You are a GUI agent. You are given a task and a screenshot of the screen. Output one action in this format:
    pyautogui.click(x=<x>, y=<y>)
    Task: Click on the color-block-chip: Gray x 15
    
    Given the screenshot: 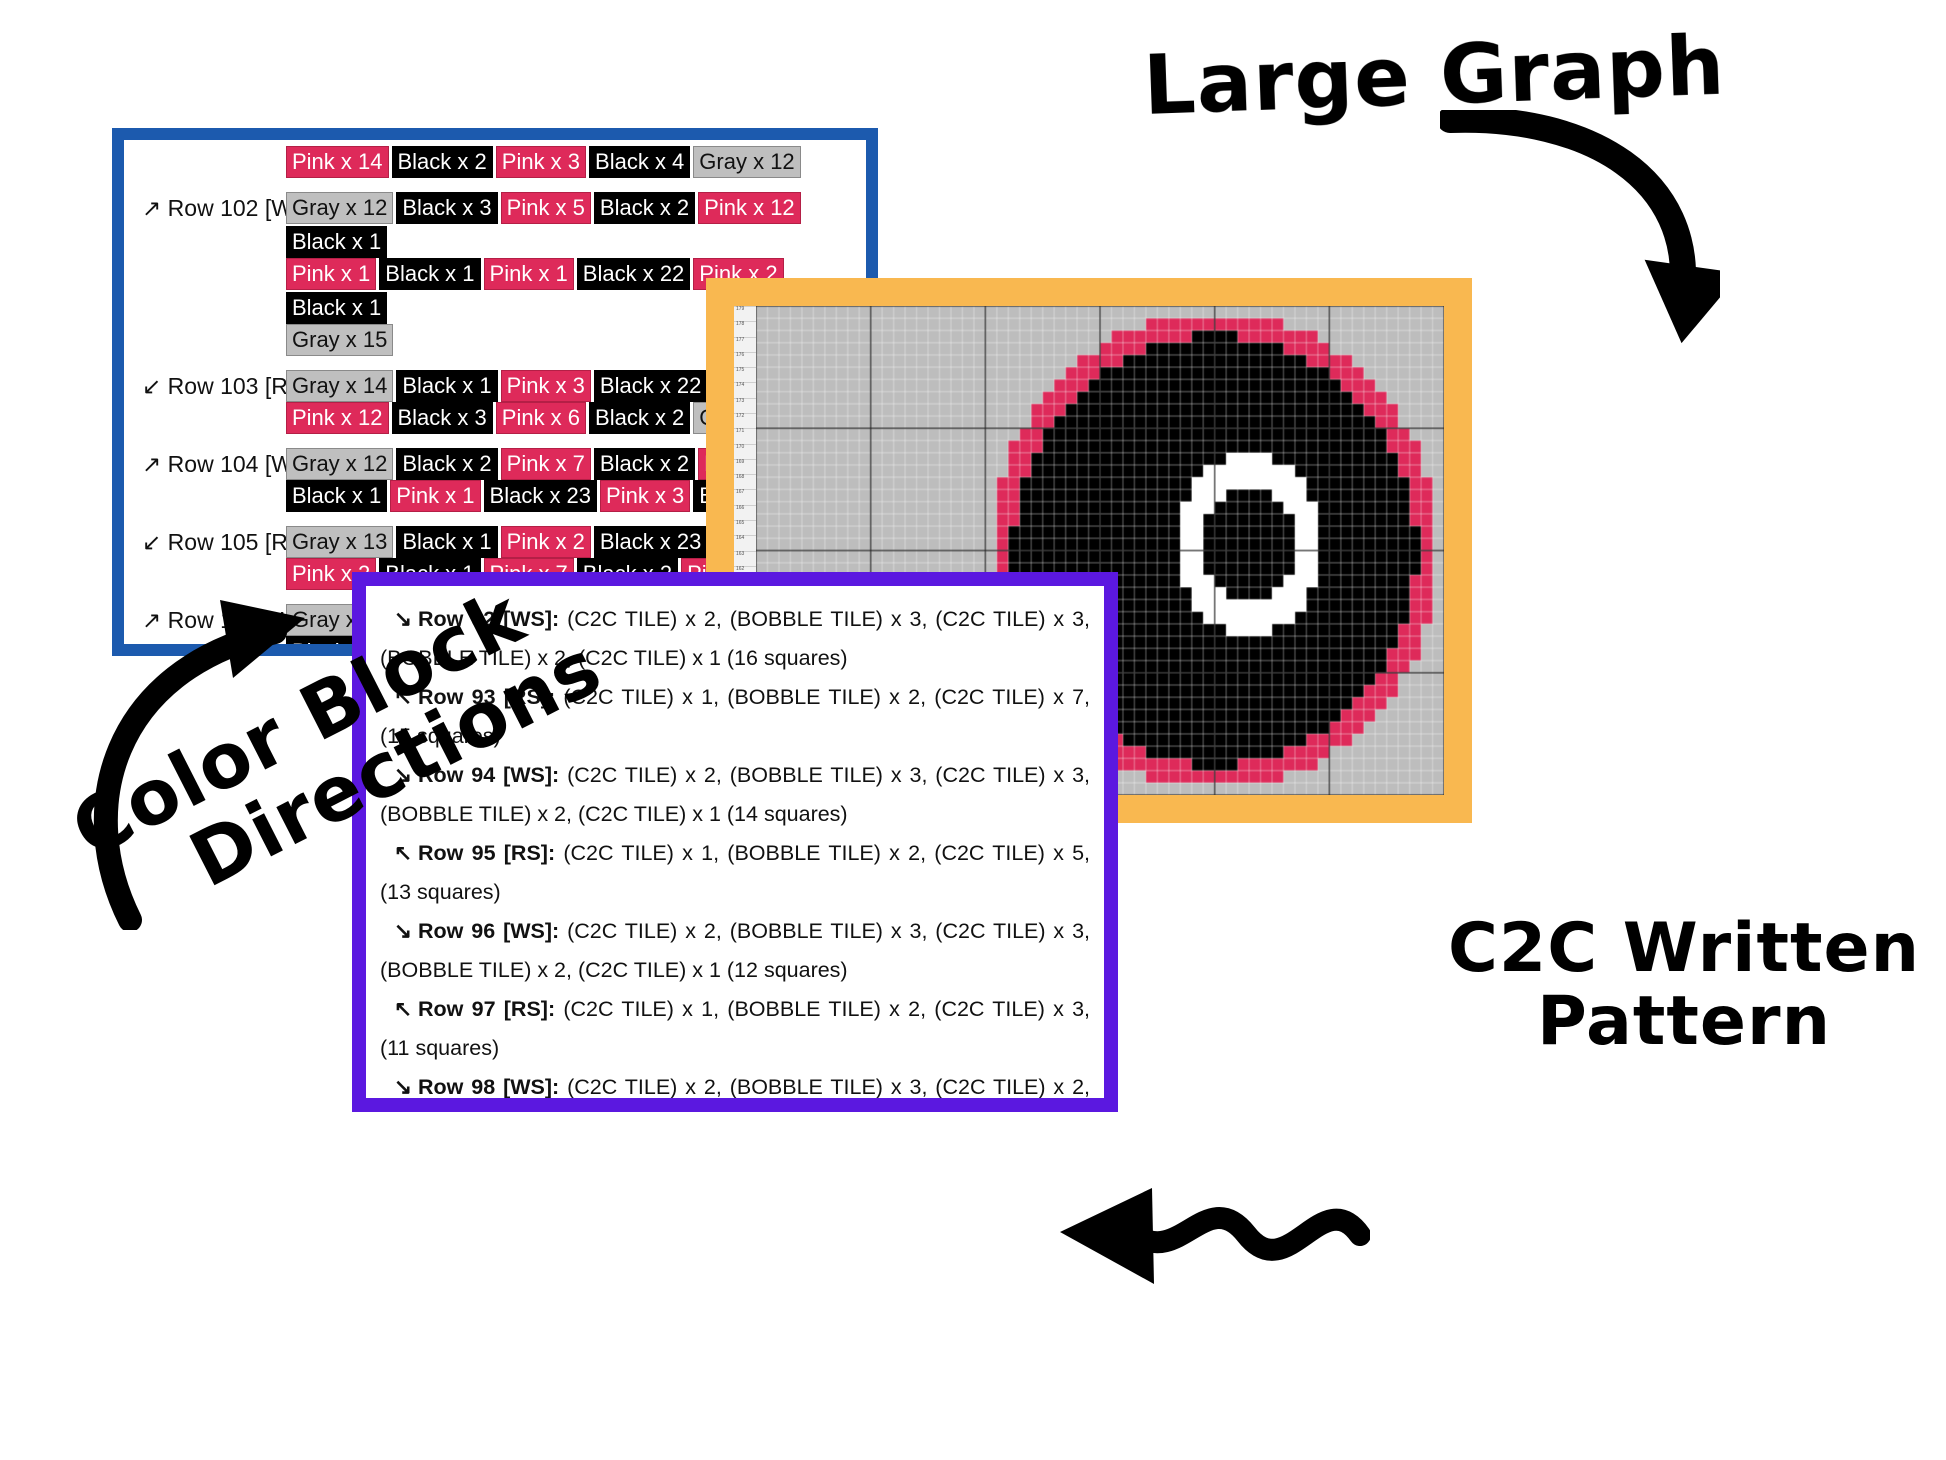 What is the action you would take?
    pyautogui.click(x=340, y=340)
    